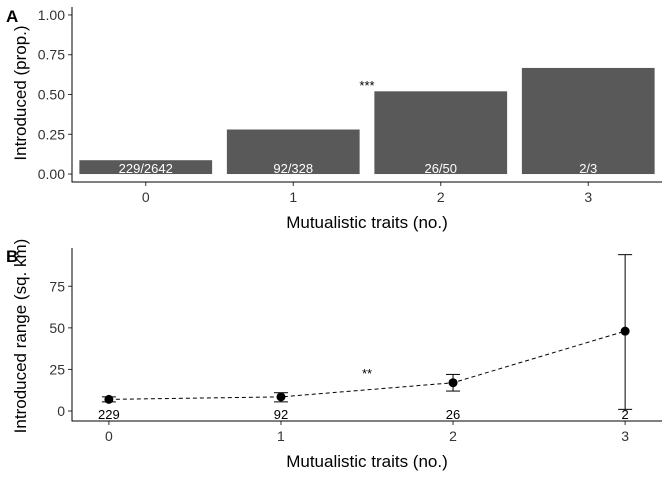 This screenshot has height=480, width=672. What do you see at coordinates (57, 369) in the screenshot?
I see `y-tick-label-b-1: 25` at bounding box center [57, 369].